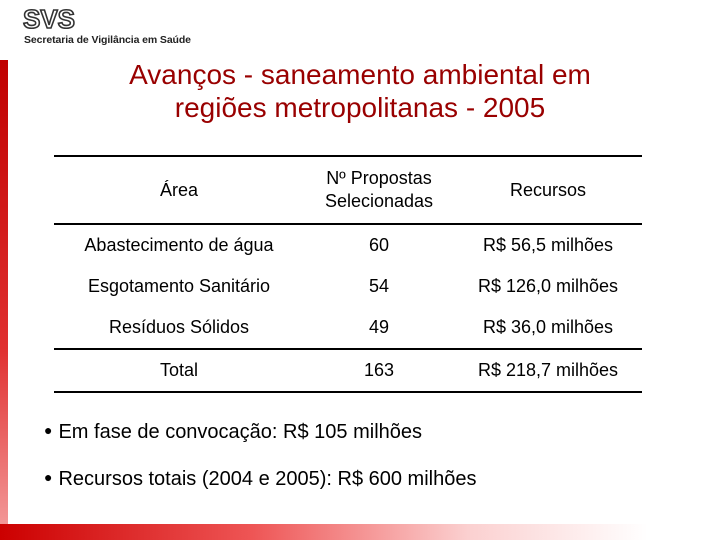  What do you see at coordinates (379, 201) in the screenshot?
I see `header-proposals-line-2: Selecionadas` at bounding box center [379, 201].